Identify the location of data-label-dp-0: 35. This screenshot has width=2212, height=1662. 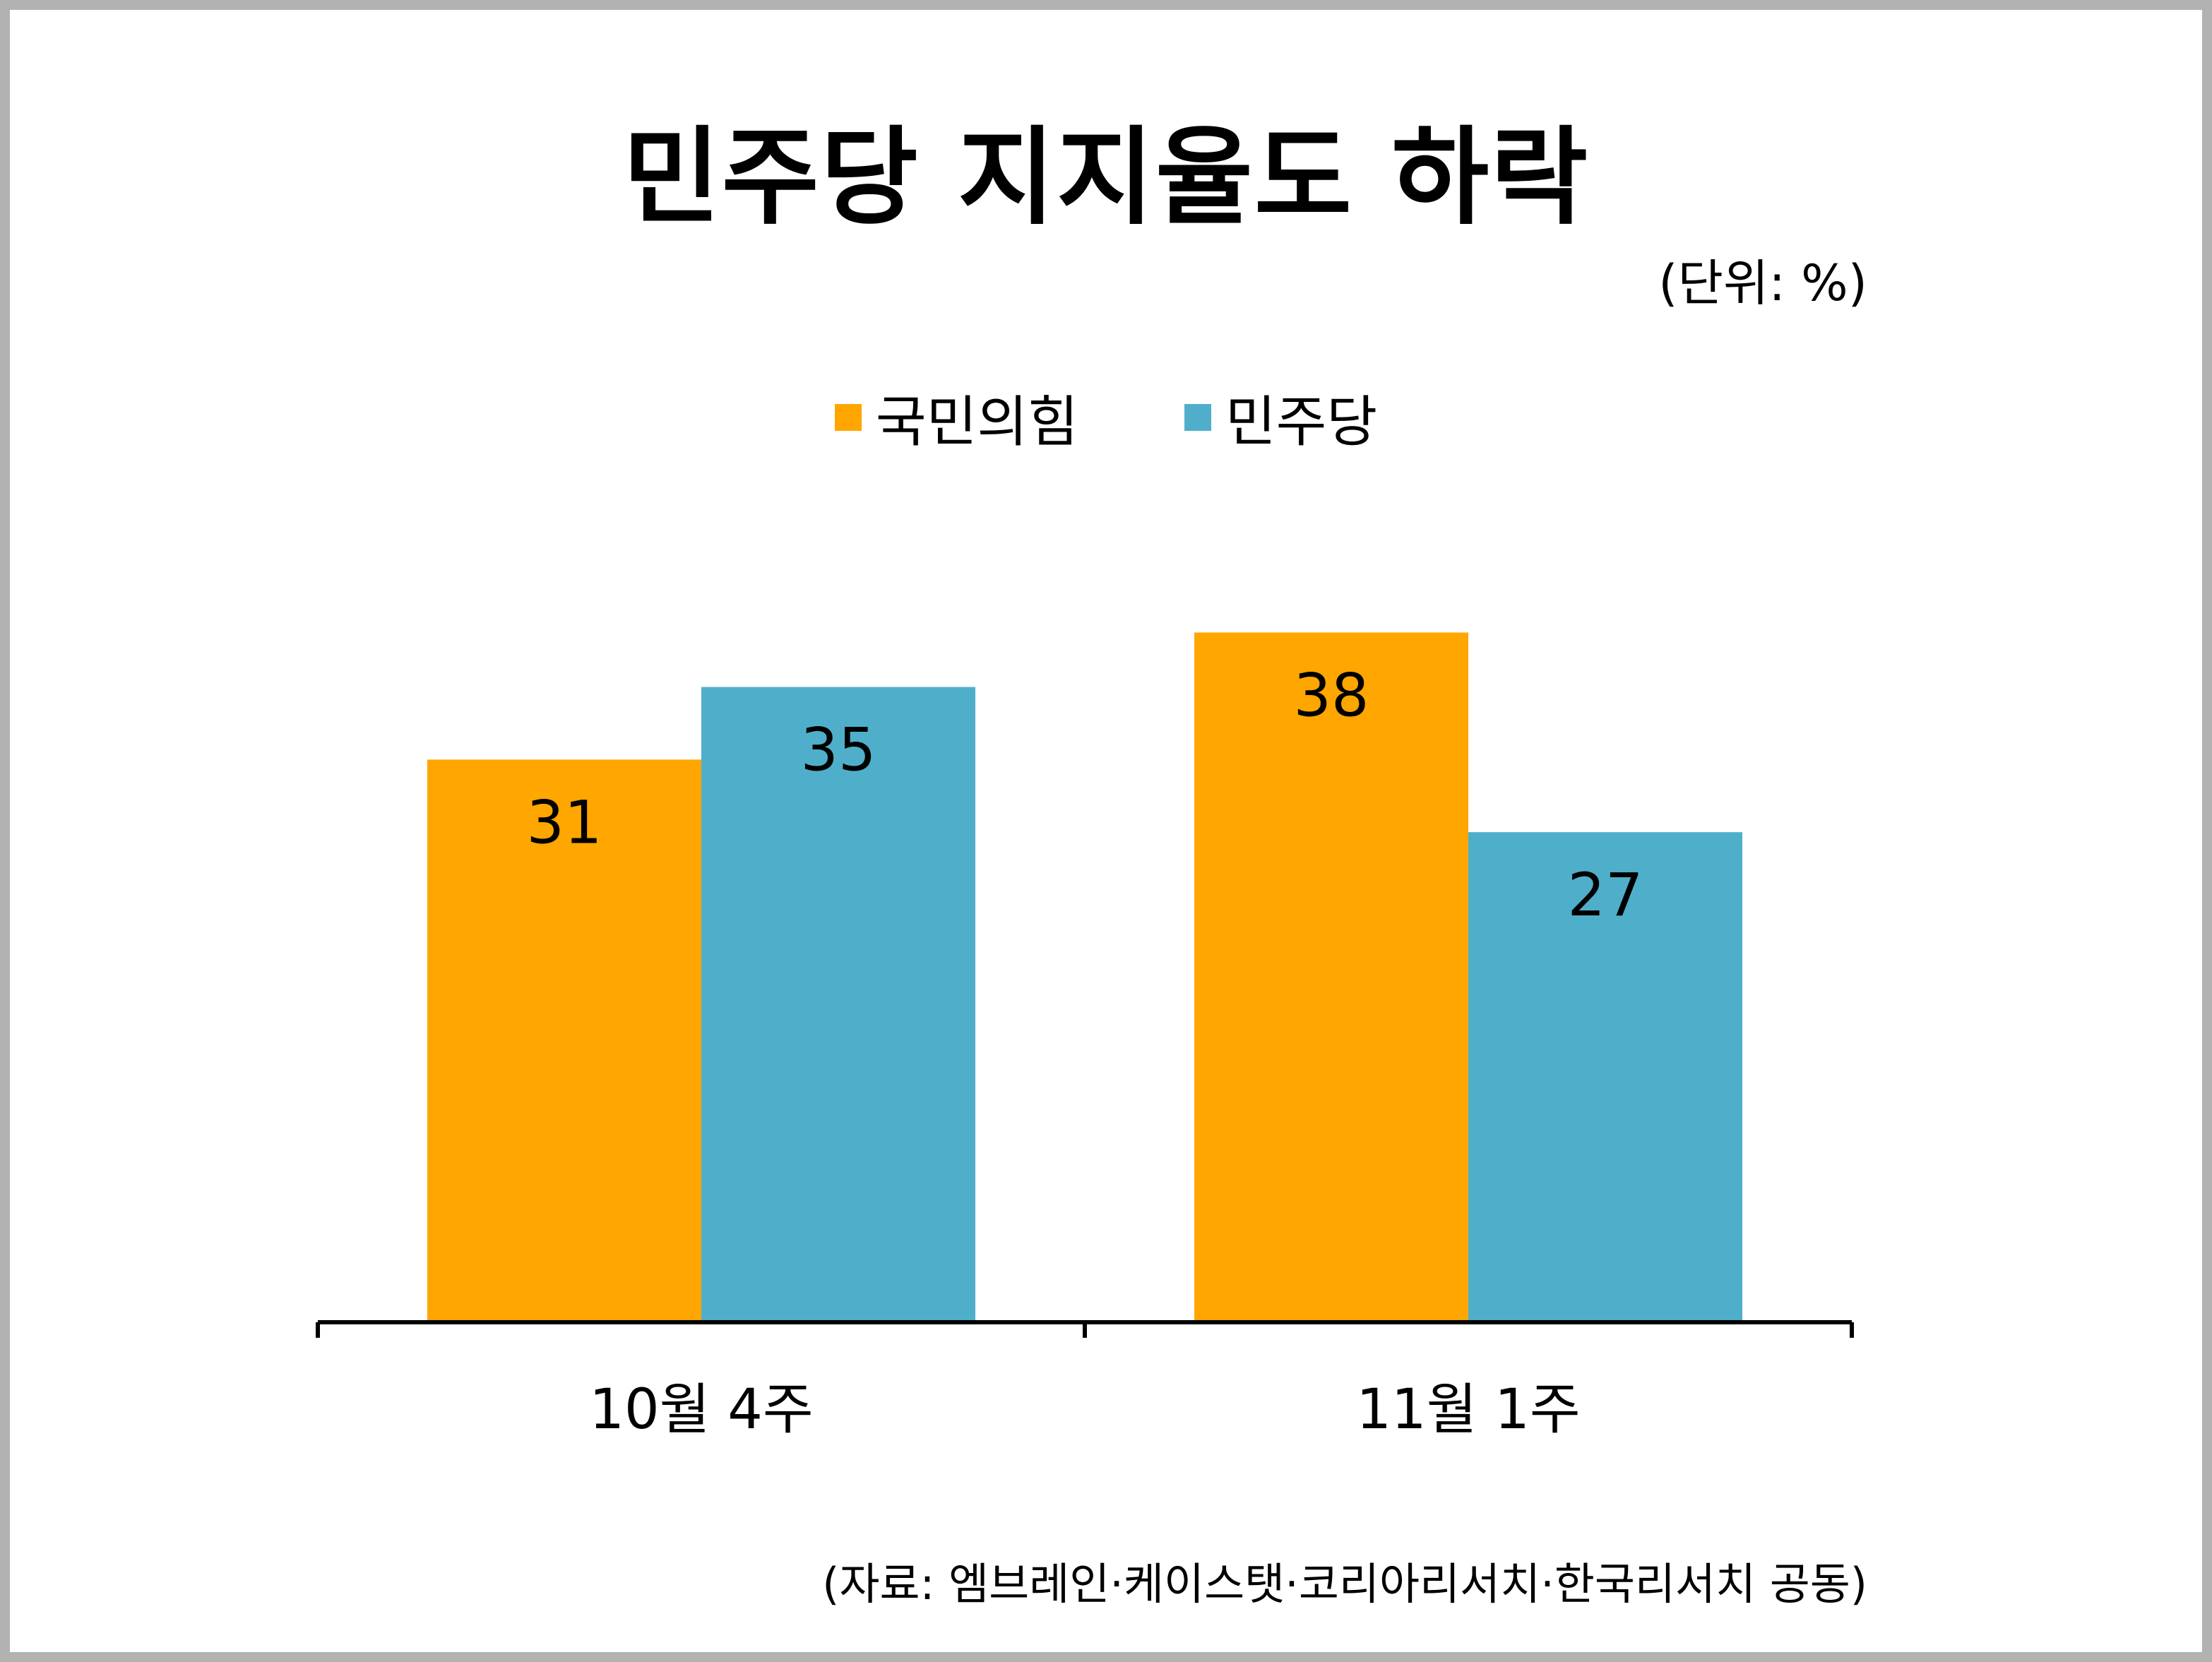
(838, 750).